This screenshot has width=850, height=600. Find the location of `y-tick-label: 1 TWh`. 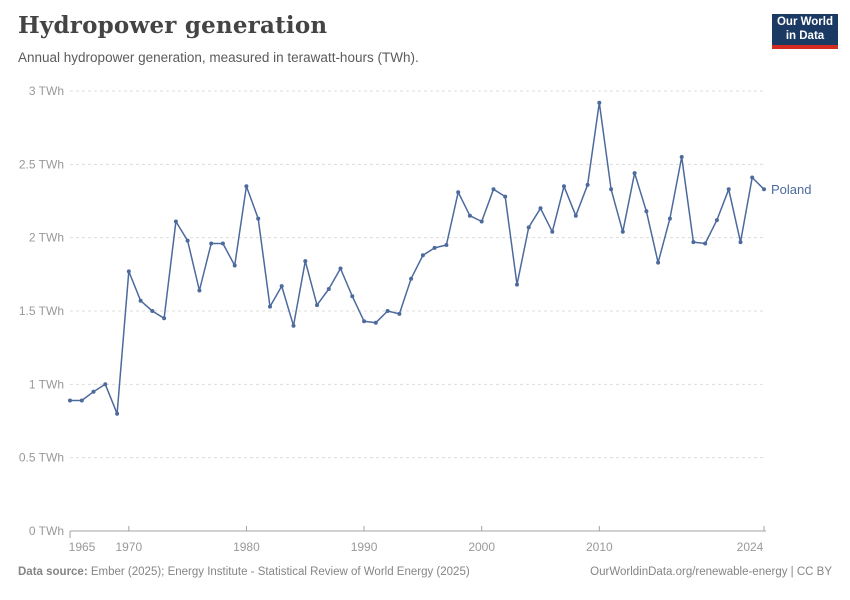

y-tick-label: 1 TWh is located at coordinates (46, 384).